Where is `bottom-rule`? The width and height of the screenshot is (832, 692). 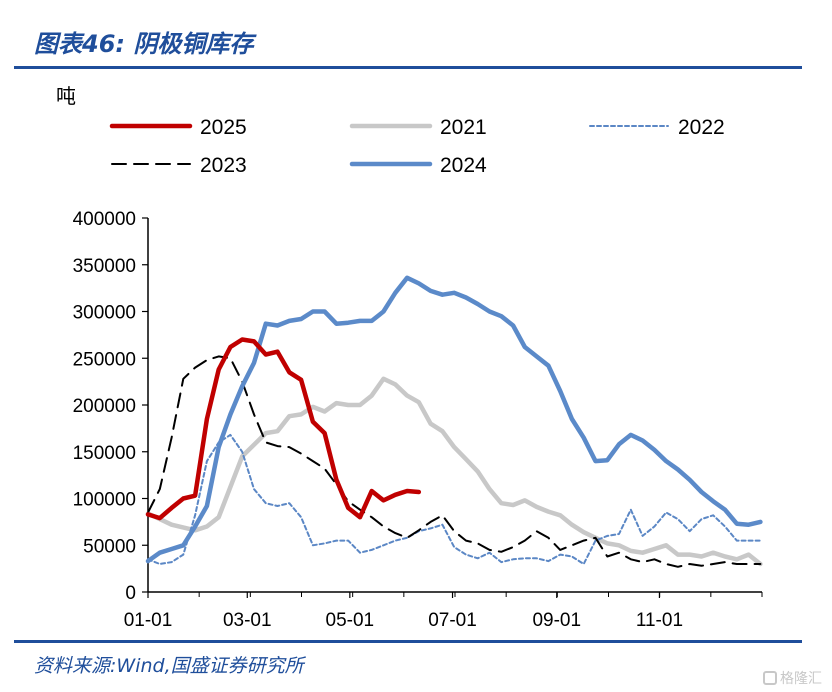 bottom-rule is located at coordinates (408, 641).